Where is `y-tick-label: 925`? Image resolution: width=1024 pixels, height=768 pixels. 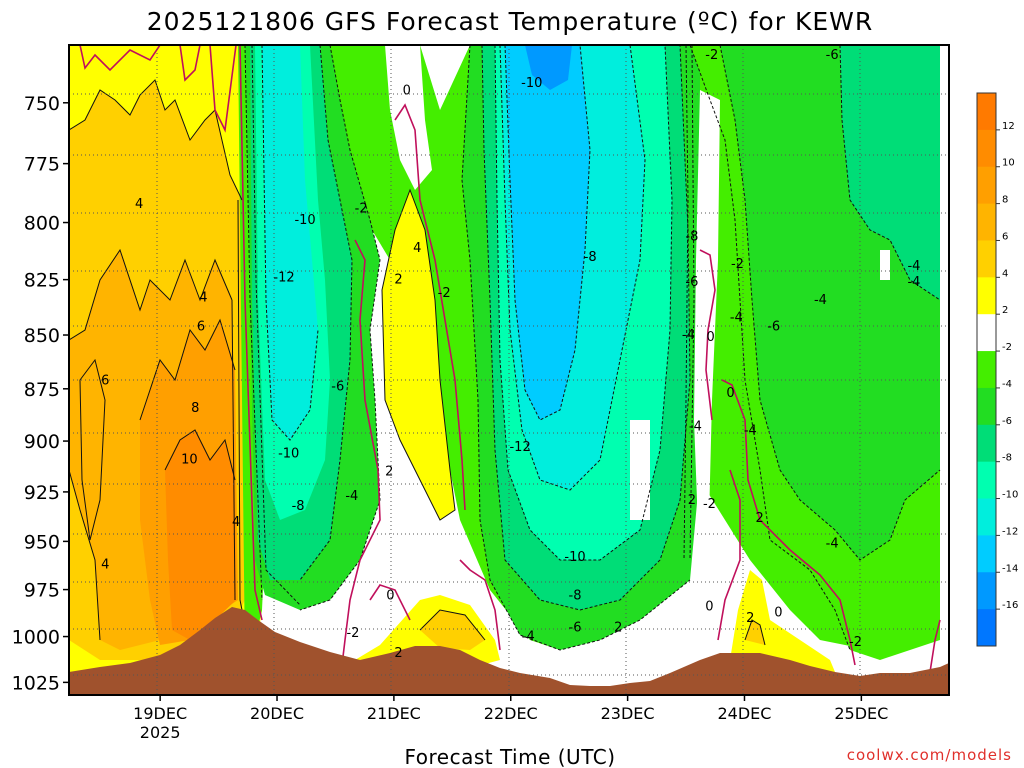
y-tick-label: 925 is located at coordinates (42, 493).